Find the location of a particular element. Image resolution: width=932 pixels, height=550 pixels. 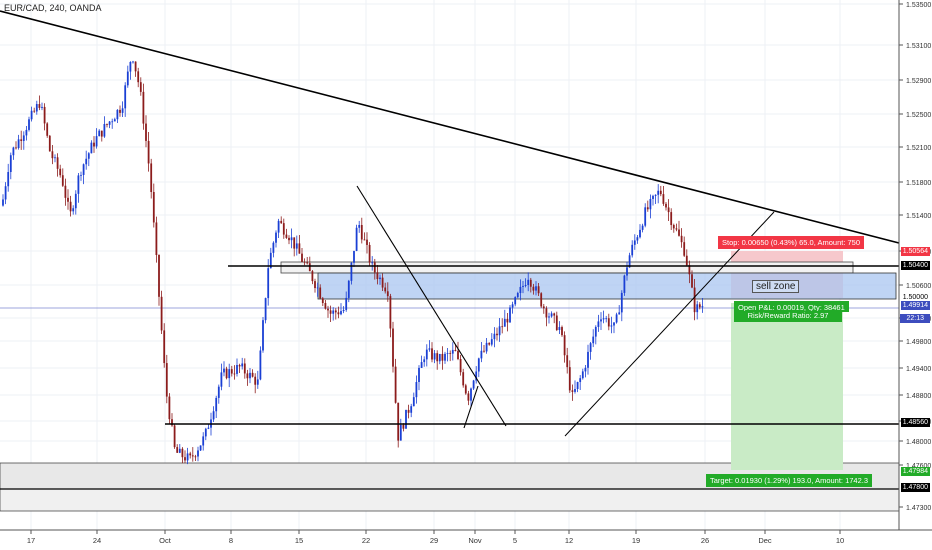

resistance-price-tag: 1.50400 is located at coordinates (915, 265).